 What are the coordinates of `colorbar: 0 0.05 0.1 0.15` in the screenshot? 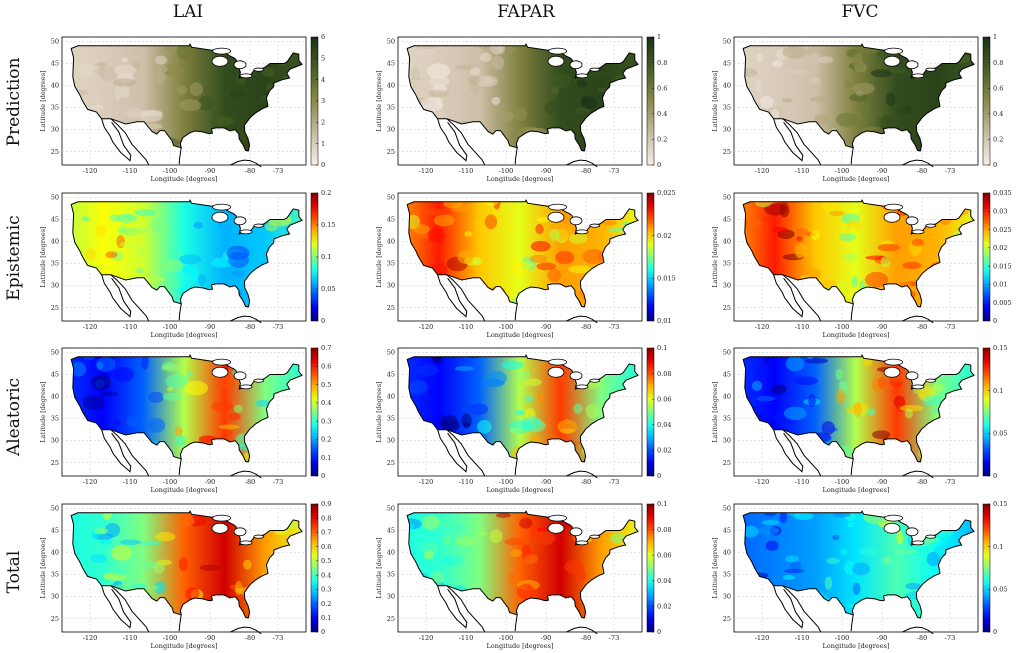 It's located at (994, 412).